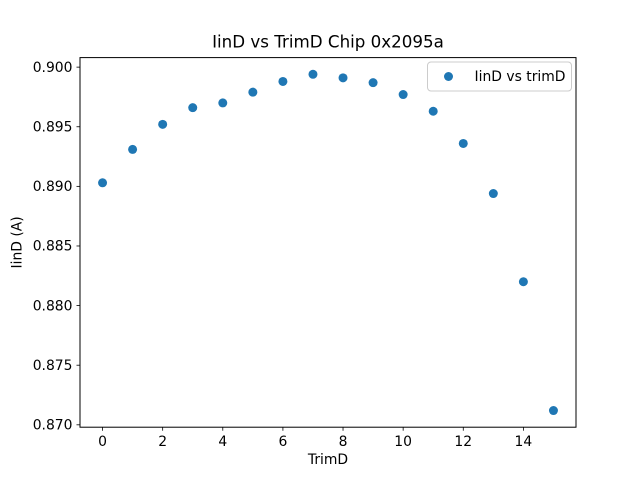 The image size is (640, 480). Describe the element at coordinates (18, 242) in the screenshot. I see `y-axis-label: IinD (A)` at that location.